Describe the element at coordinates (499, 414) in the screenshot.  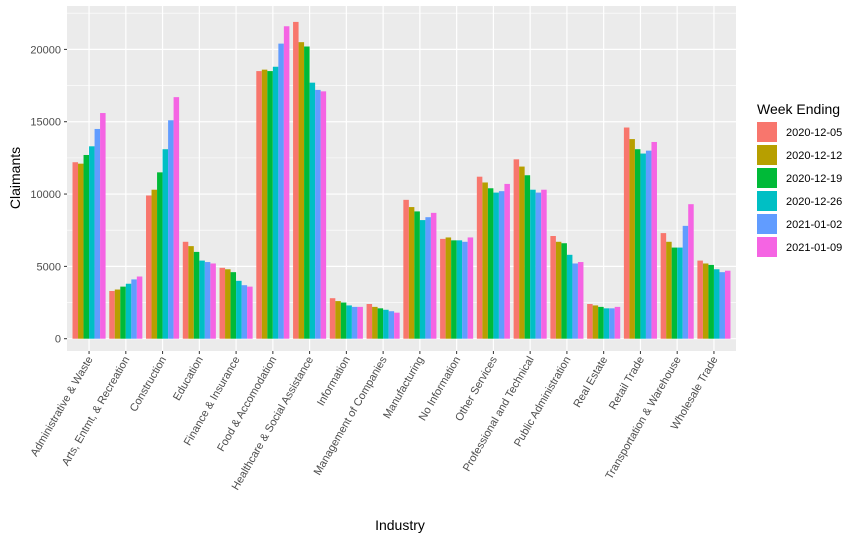
I see `x-tick-label: Professional and Technical` at that location.